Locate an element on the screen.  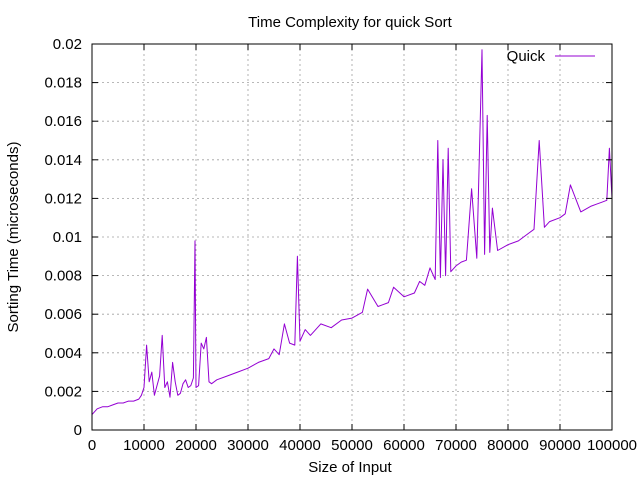
chart-title: Time Complexity for quick Sort is located at coordinates (350, 22).